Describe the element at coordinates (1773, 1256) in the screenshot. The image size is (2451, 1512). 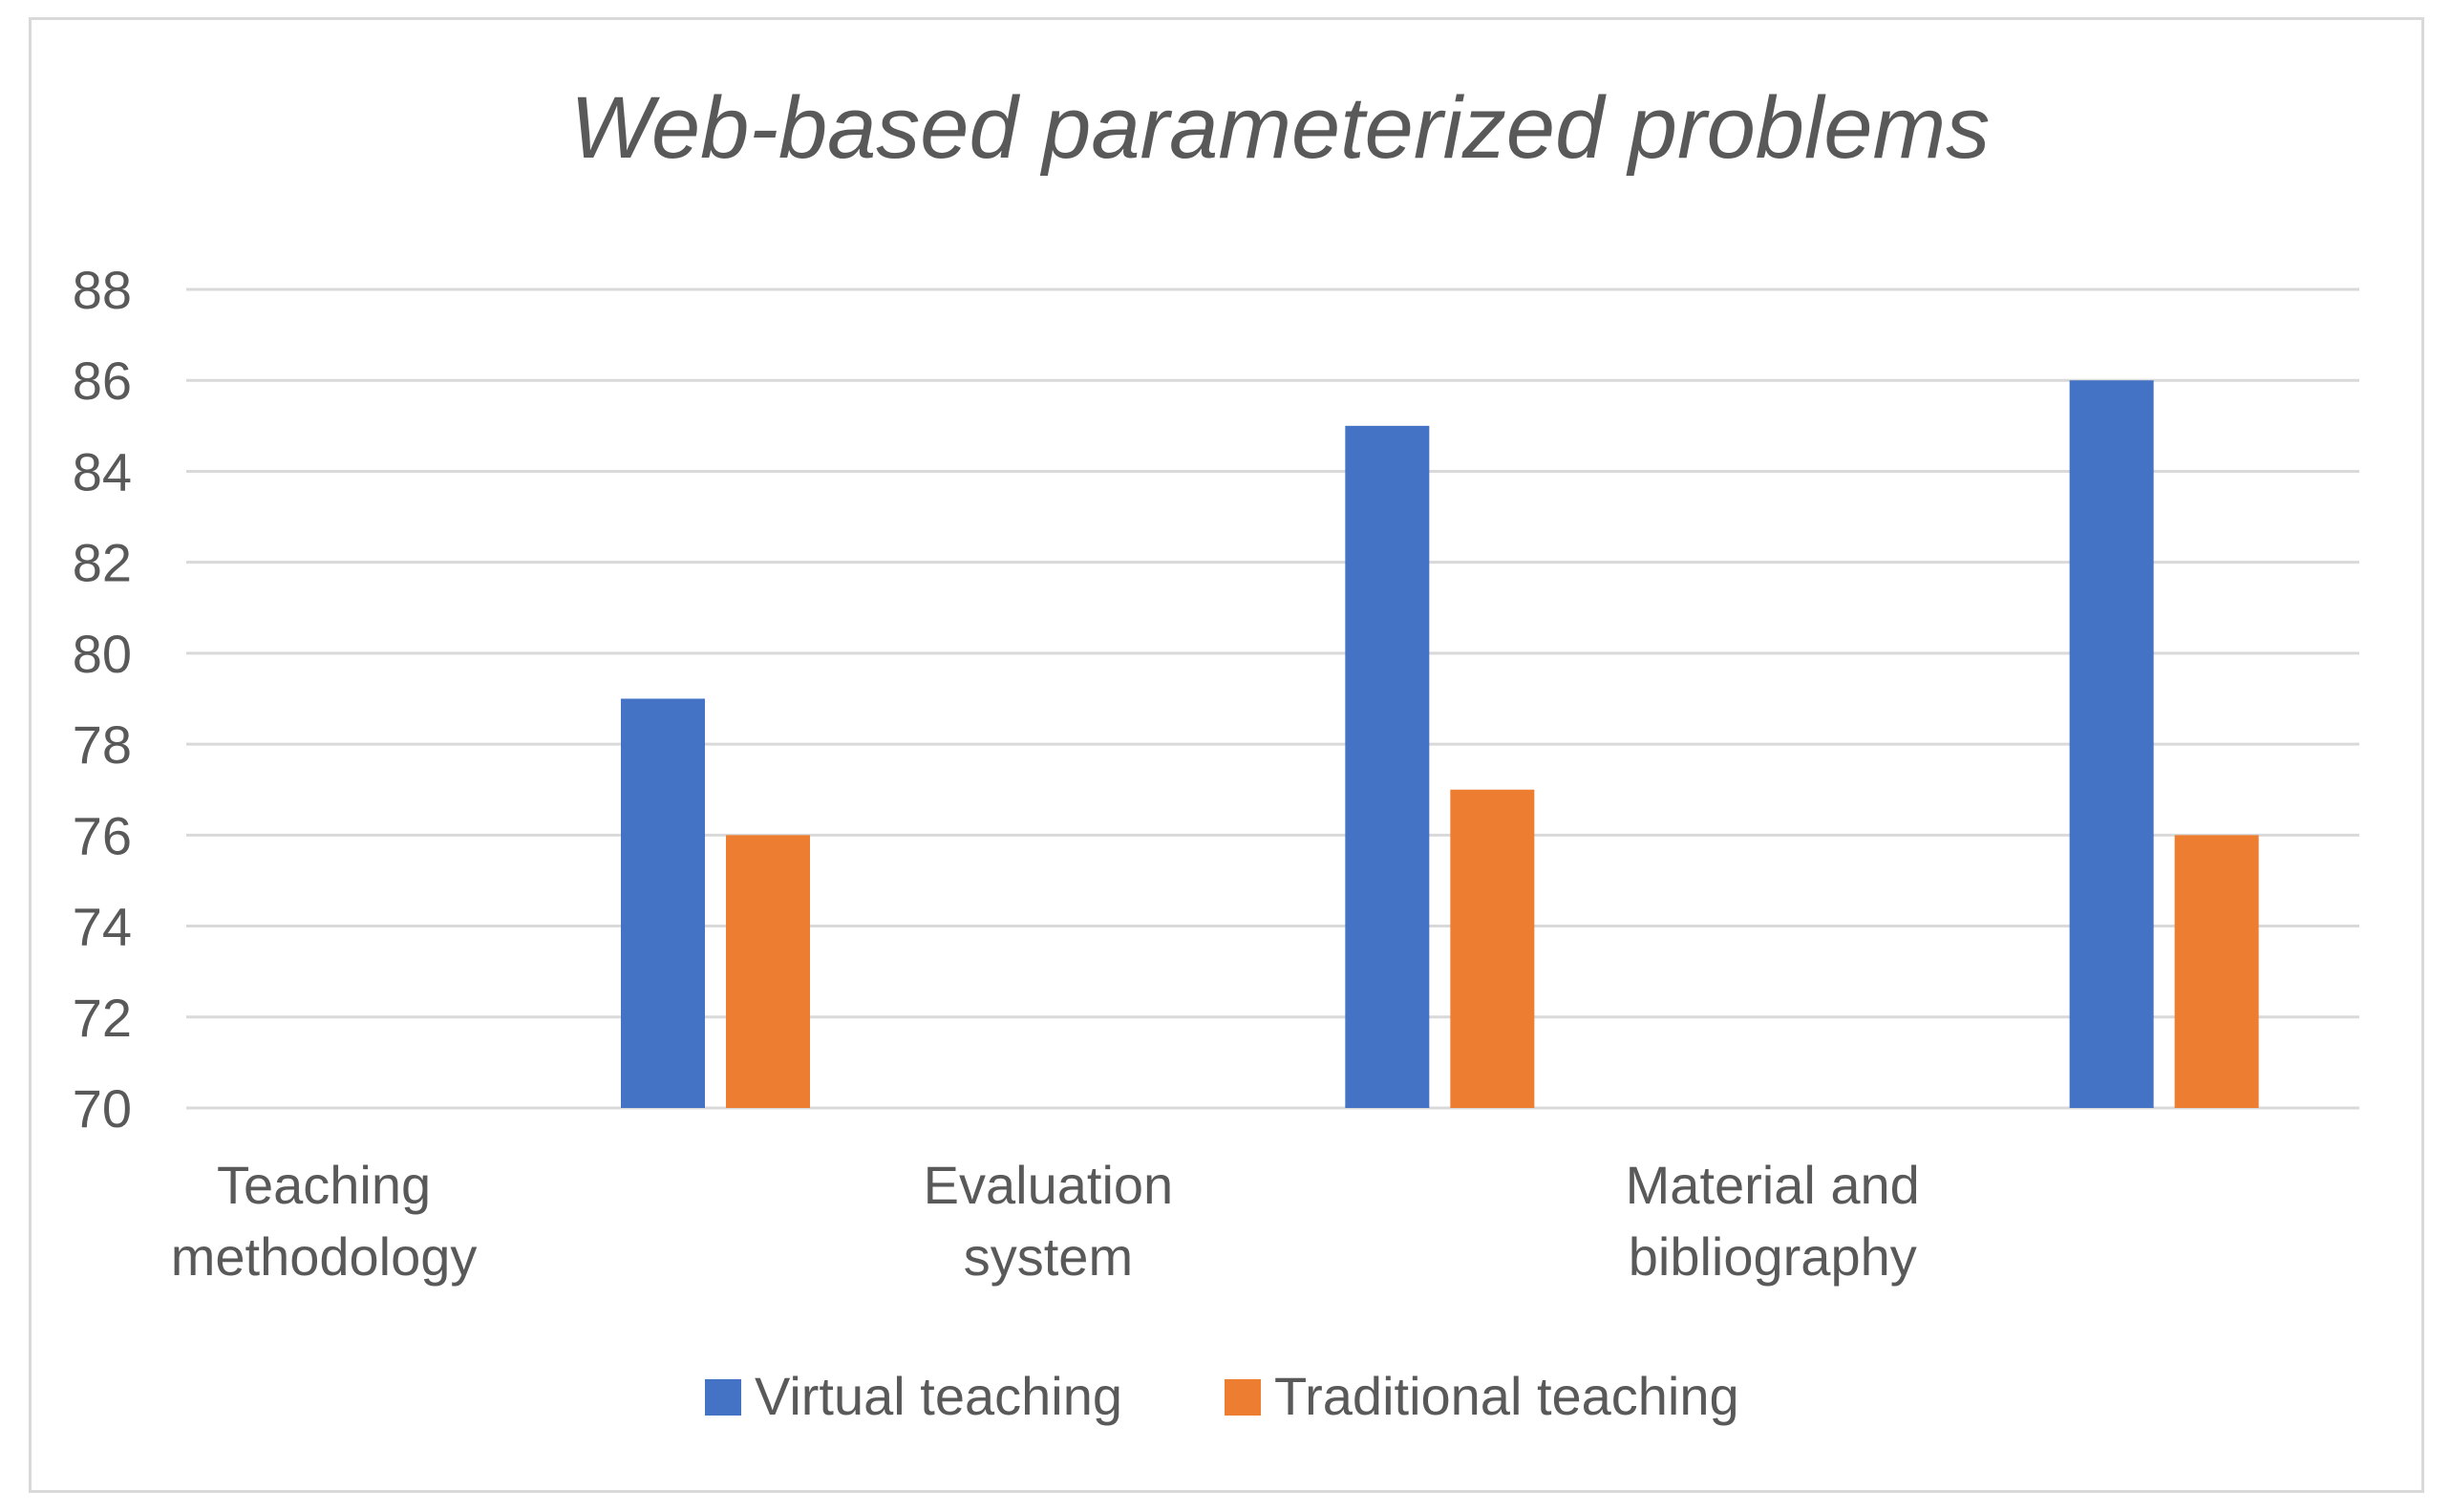
I see `category-label: bibliography` at that location.